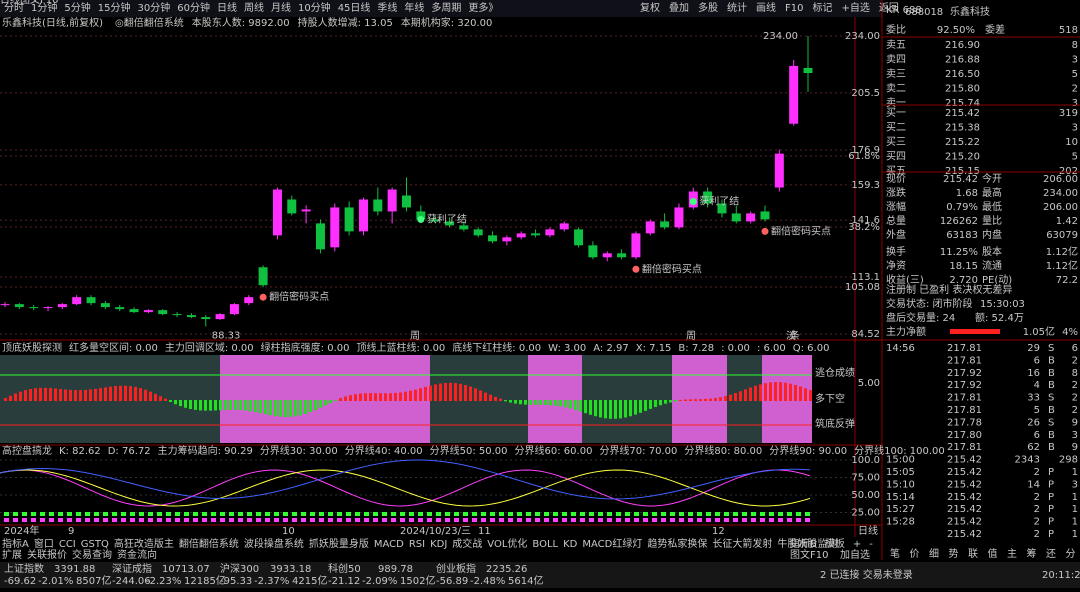  Describe the element at coordinates (389, 544) in the screenshot. I see `indicator-tab: MACD` at that location.